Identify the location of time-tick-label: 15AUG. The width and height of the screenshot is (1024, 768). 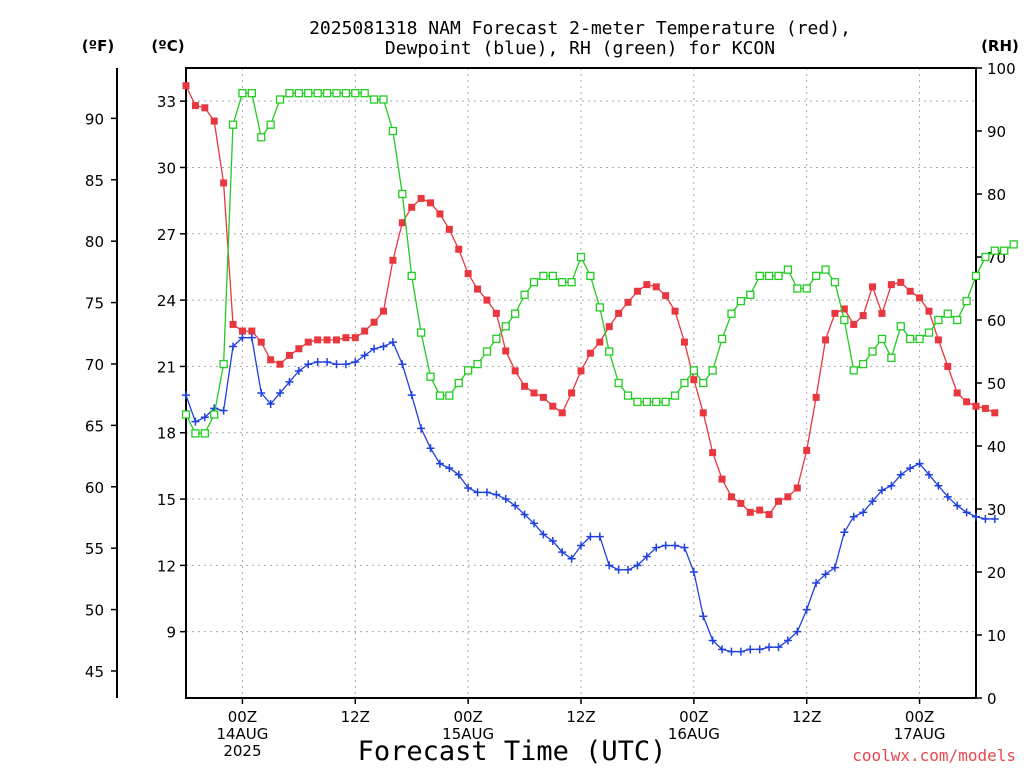
(468, 734).